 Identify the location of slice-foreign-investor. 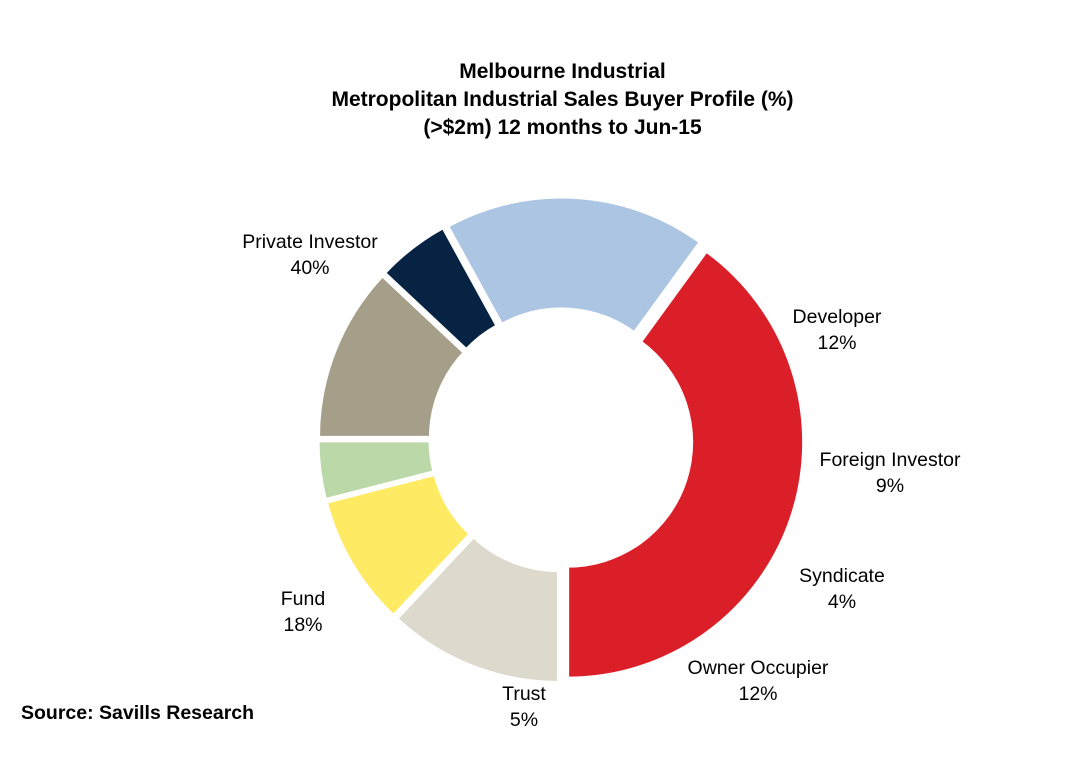
(398, 545).